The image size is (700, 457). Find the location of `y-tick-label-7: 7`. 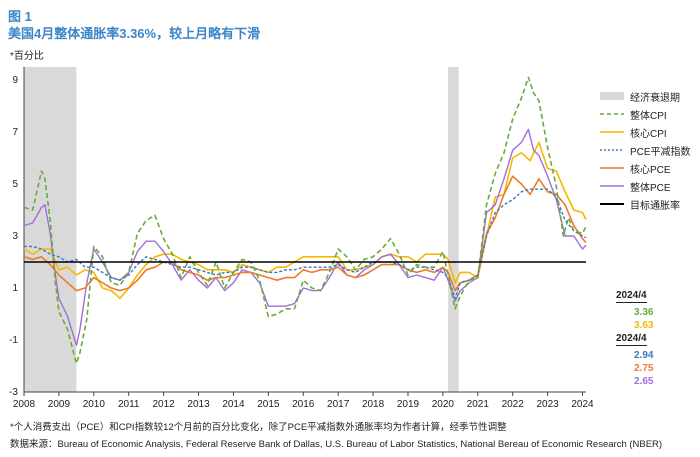

y-tick-label-7: 7 is located at coordinates (15, 132).